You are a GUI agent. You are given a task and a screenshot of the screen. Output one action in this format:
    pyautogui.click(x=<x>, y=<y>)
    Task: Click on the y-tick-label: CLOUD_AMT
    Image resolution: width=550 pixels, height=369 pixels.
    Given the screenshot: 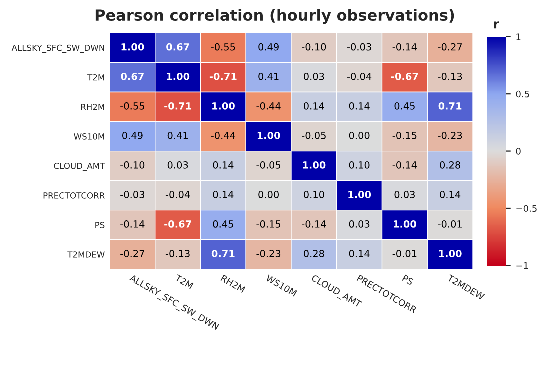 What is the action you would take?
    pyautogui.click(x=80, y=167)
    